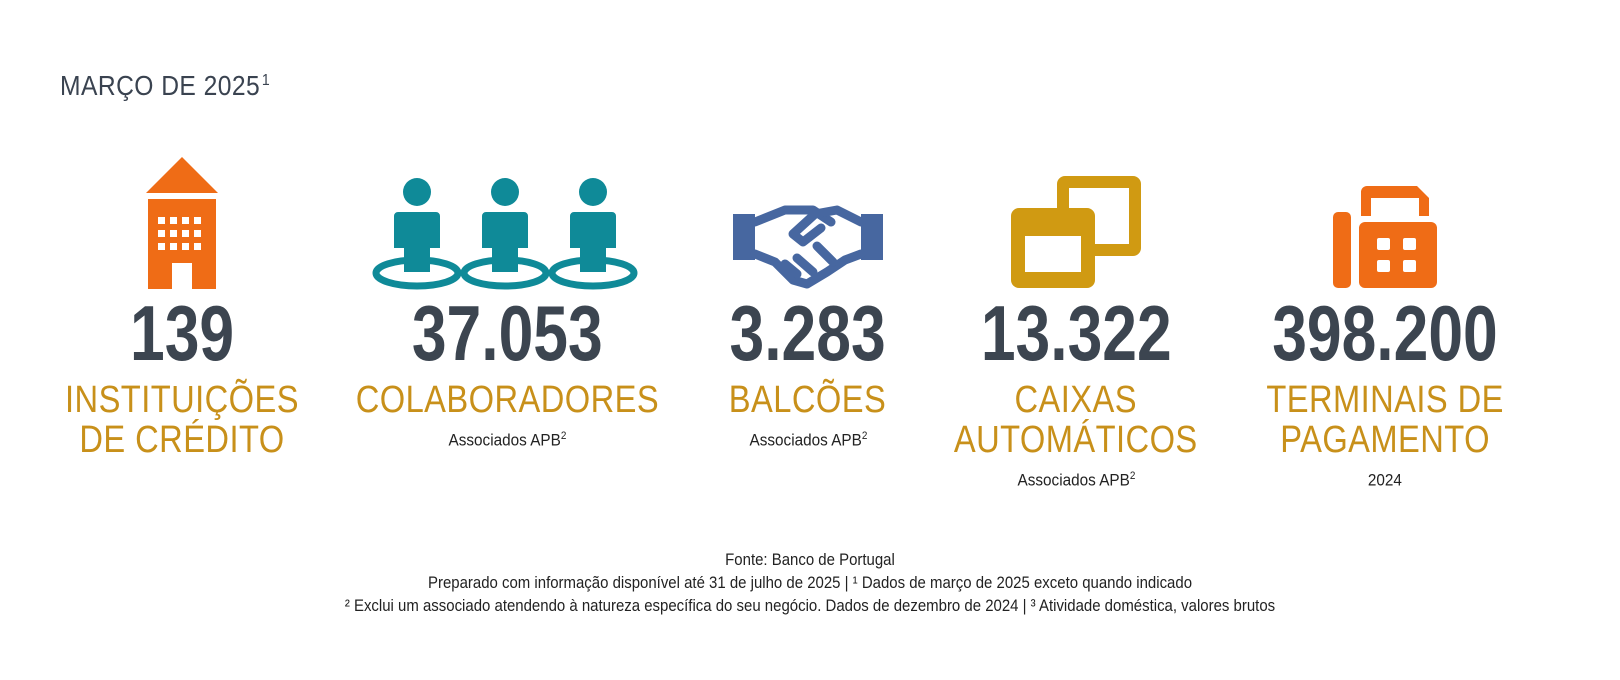 The image size is (1620, 680). I want to click on stat-label: CAIXAS AUTOMÁTICOS, so click(1076, 420).